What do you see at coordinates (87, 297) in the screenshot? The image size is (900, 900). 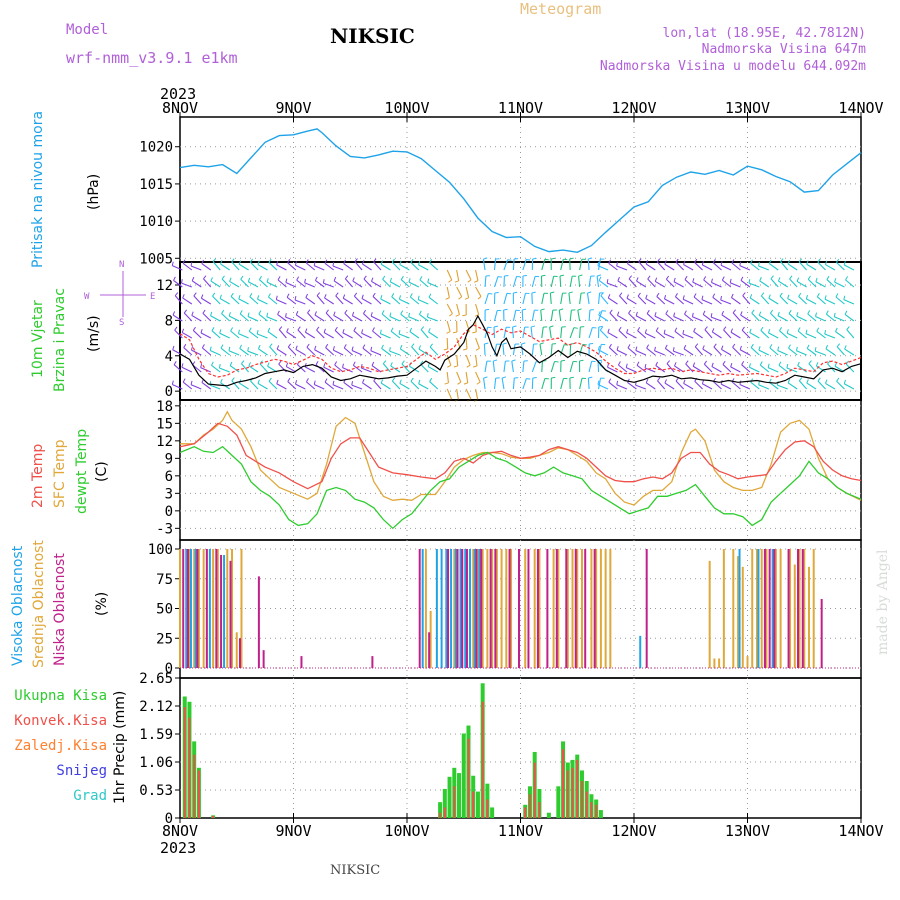 I see `compass-west-label: W` at bounding box center [87, 297].